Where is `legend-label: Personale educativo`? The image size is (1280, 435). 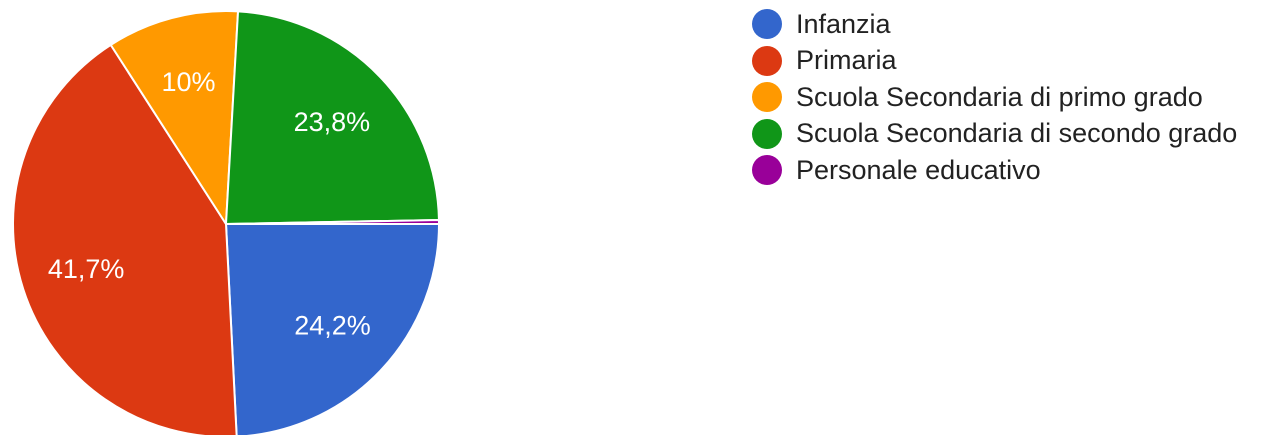 legend-label: Personale educativo is located at coordinates (918, 169).